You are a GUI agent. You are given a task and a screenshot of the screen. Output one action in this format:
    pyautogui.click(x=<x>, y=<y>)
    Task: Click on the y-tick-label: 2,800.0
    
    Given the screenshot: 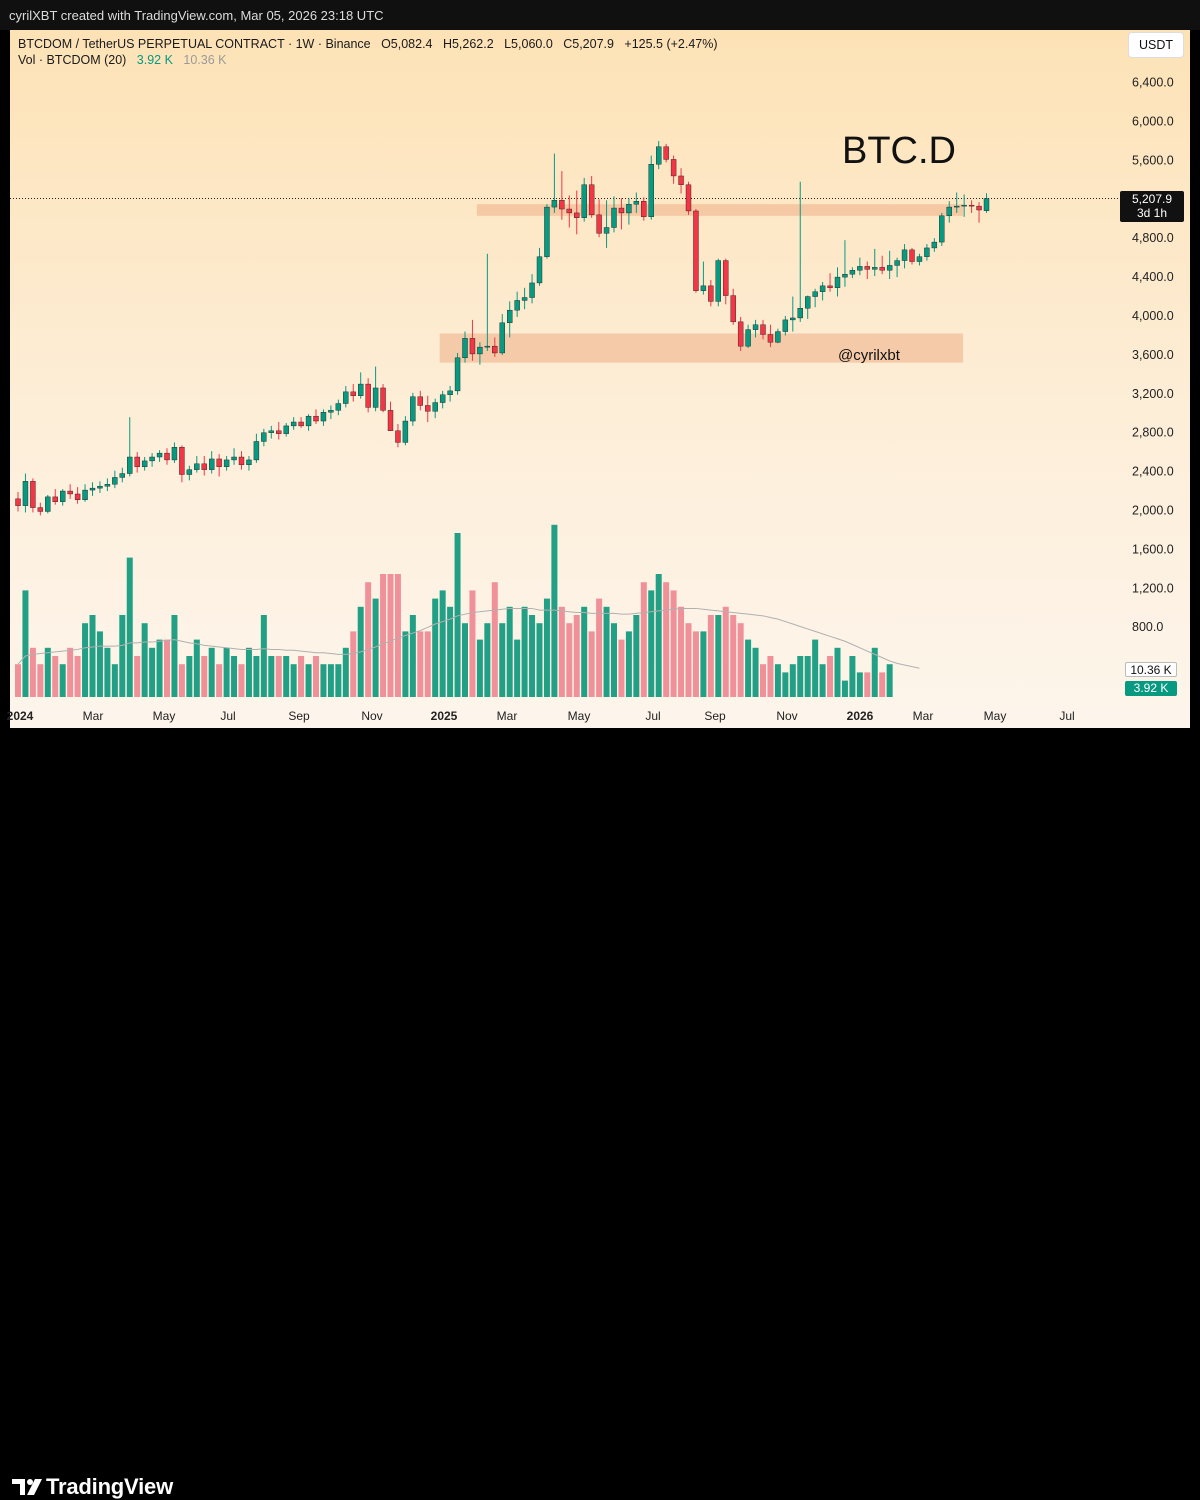 What is the action you would take?
    pyautogui.click(x=1153, y=433)
    